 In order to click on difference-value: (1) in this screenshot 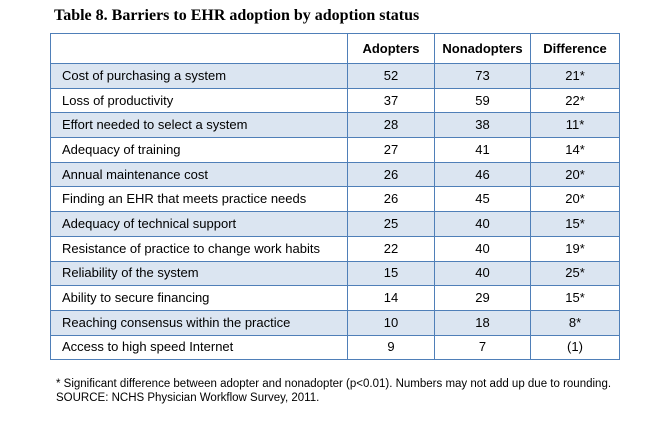, I will do `click(575, 347)`.